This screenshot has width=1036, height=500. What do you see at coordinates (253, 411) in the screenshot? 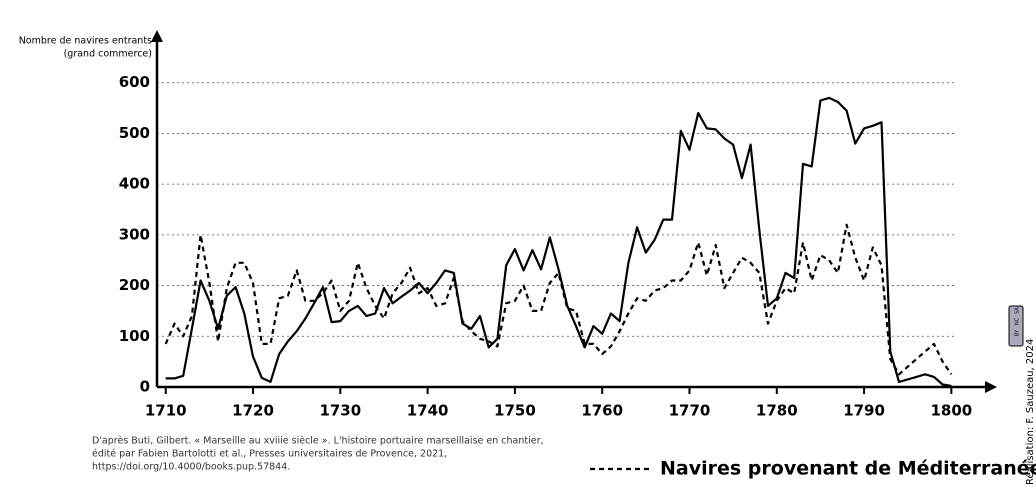
I see `x-tick-label: 1720` at bounding box center [253, 411].